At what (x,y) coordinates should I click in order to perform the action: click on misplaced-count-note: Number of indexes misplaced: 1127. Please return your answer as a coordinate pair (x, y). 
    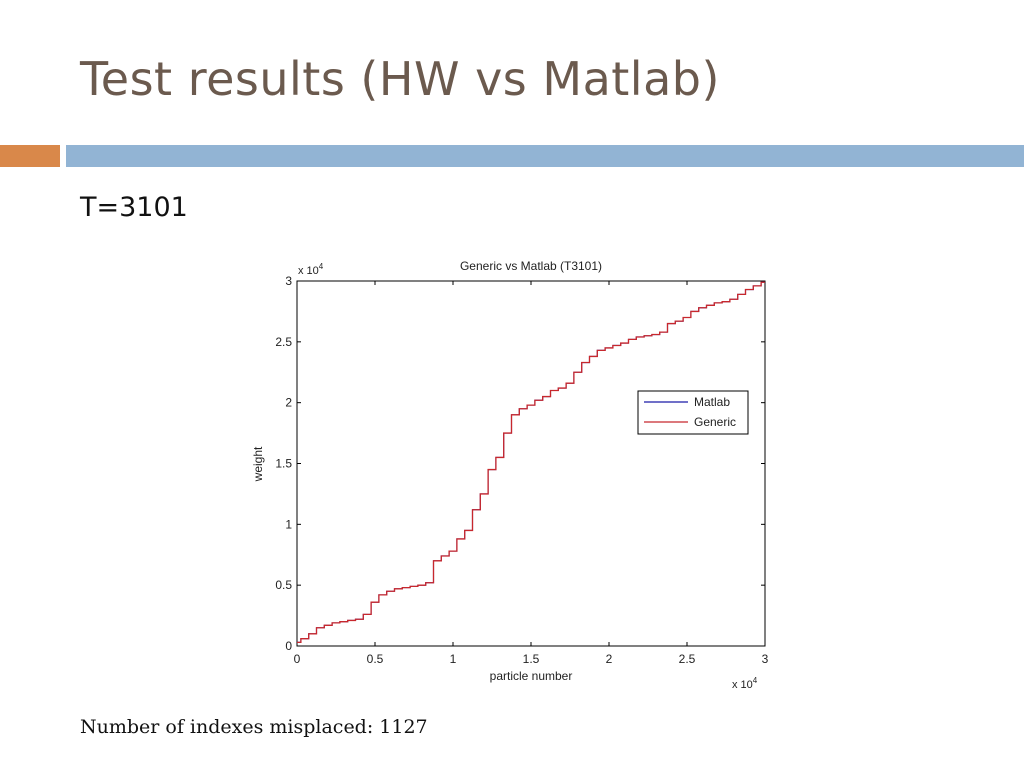
    Looking at the image, I should click on (254, 727).